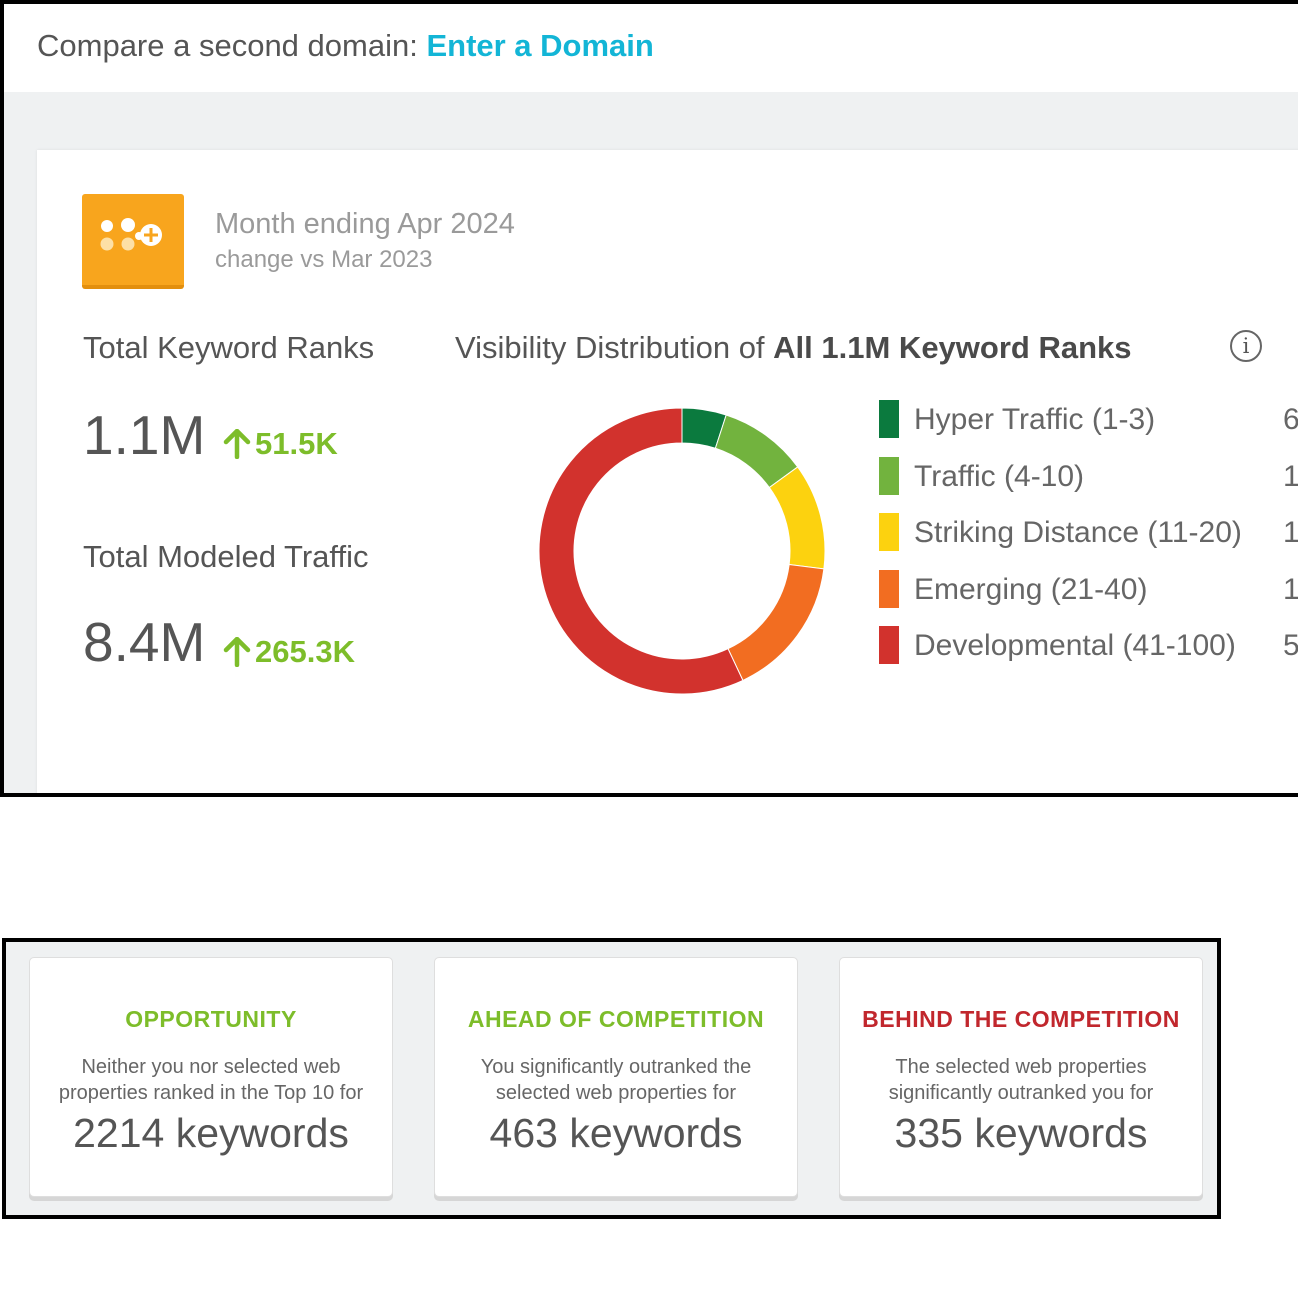  What do you see at coordinates (324, 259) in the screenshot?
I see `period-subtitle: change vs Mar 2023` at bounding box center [324, 259].